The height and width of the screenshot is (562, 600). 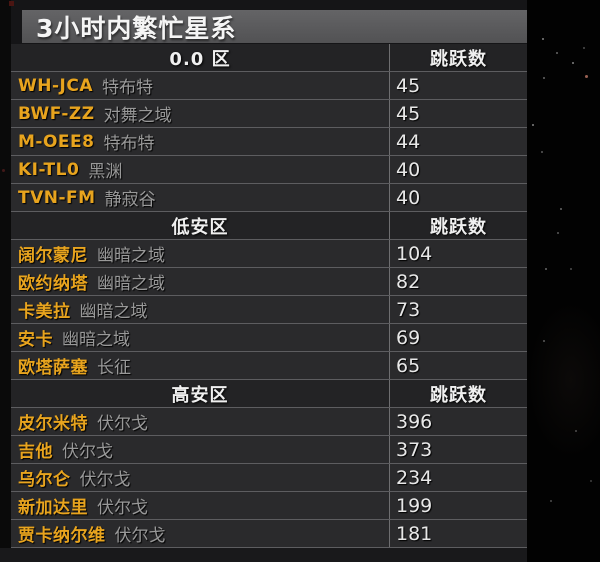 I want to click on system-cell: 欧塔萨塞 长征, so click(x=200, y=365).